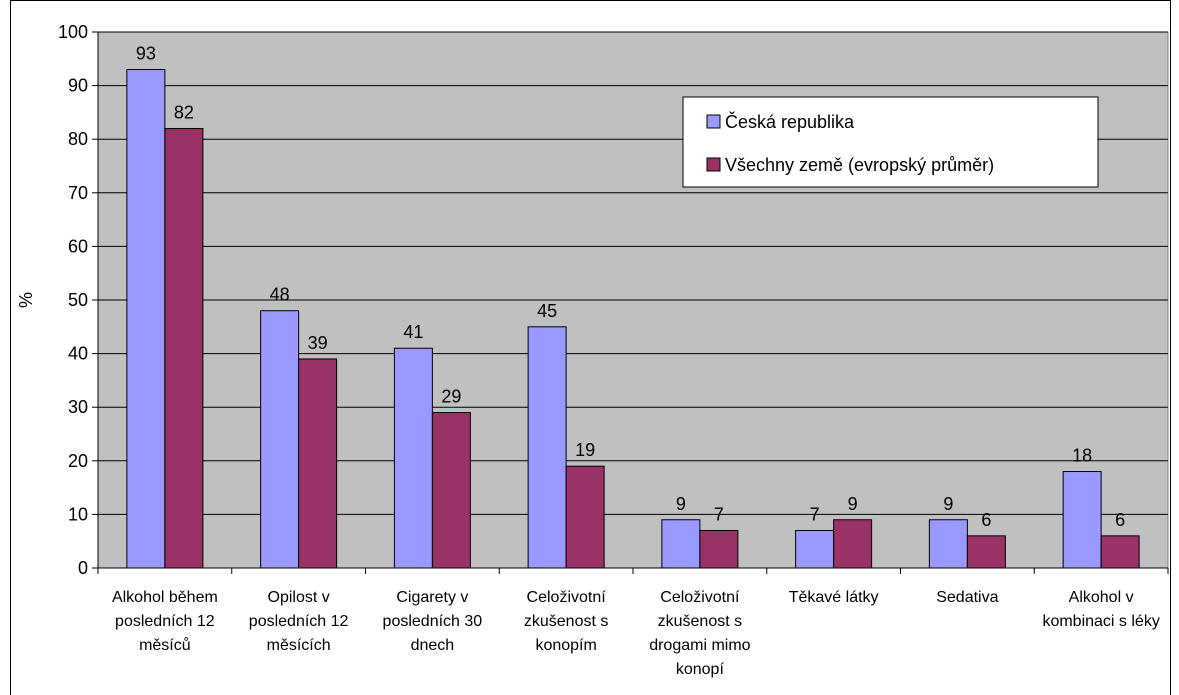 The width and height of the screenshot is (1179, 695). I want to click on y-tick-label: 50, so click(78, 300).